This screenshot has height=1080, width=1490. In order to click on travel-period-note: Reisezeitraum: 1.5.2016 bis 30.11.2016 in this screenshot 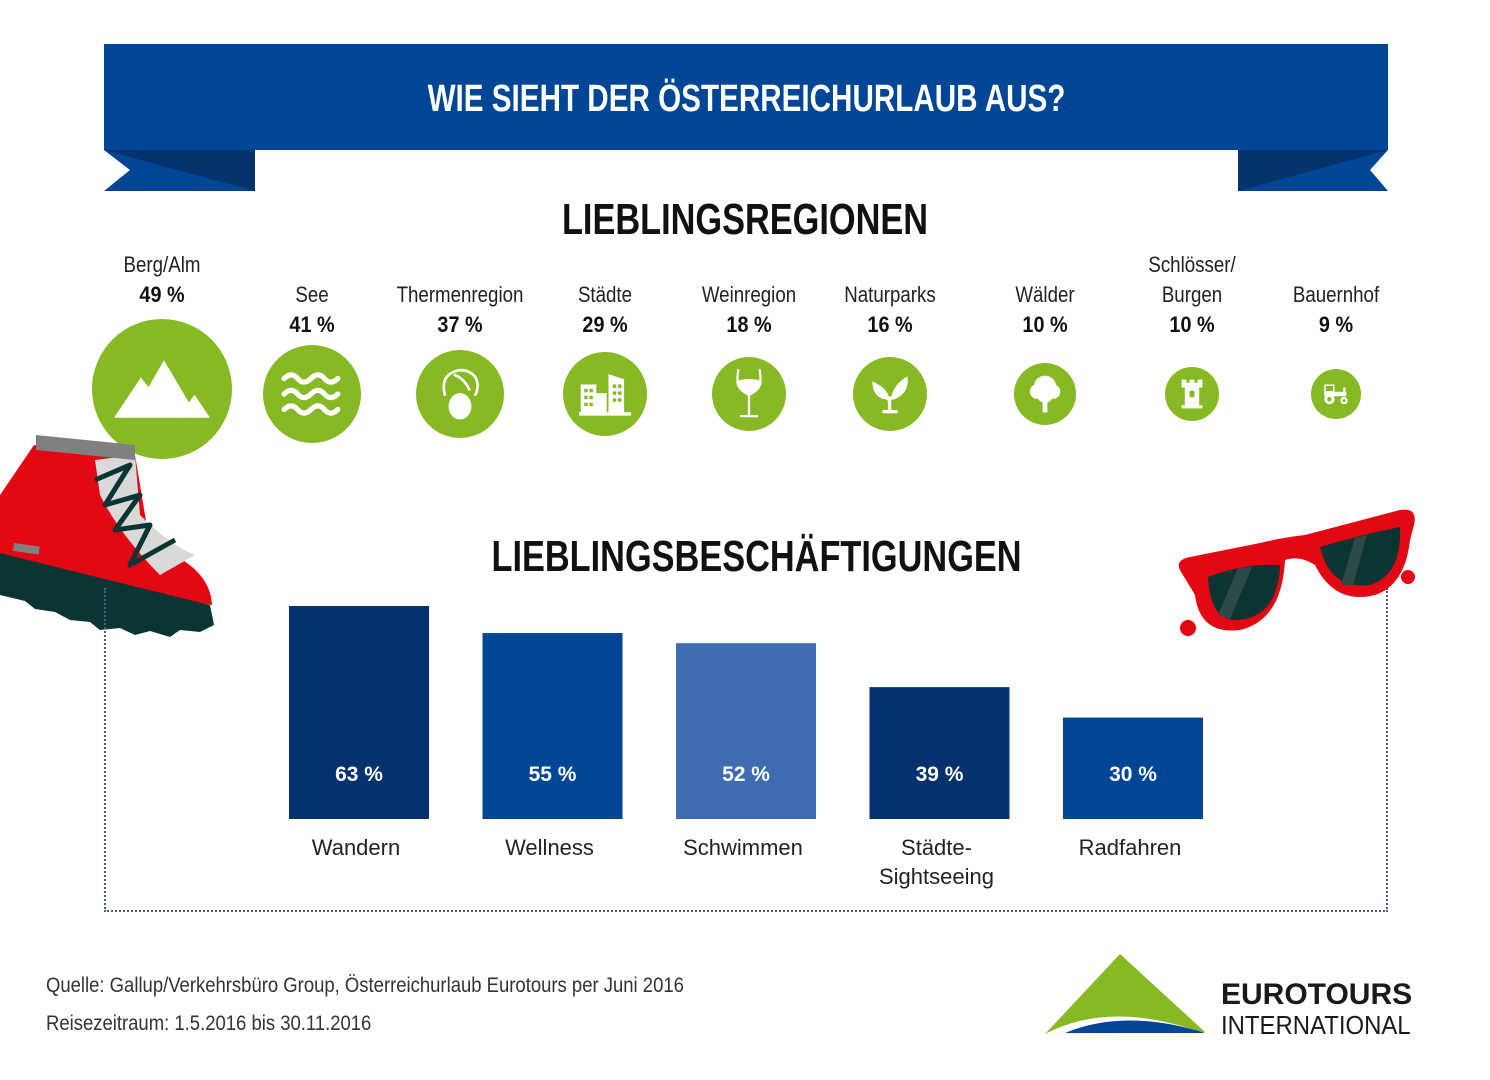, I will do `click(209, 1023)`.